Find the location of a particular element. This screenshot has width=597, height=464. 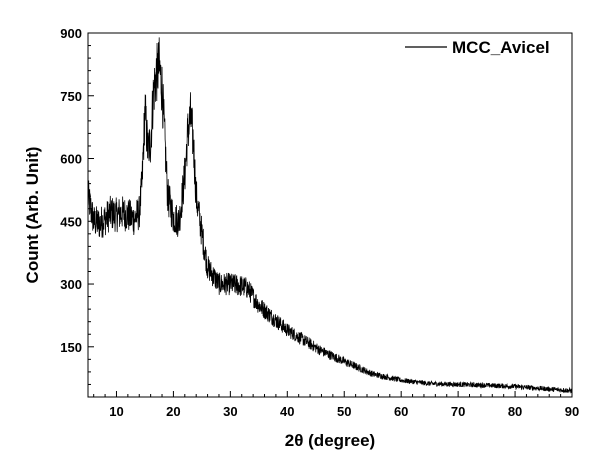

x-axis-ticks: 10 20 30 40 50 60 70 80 90 is located at coordinates (336, 405).